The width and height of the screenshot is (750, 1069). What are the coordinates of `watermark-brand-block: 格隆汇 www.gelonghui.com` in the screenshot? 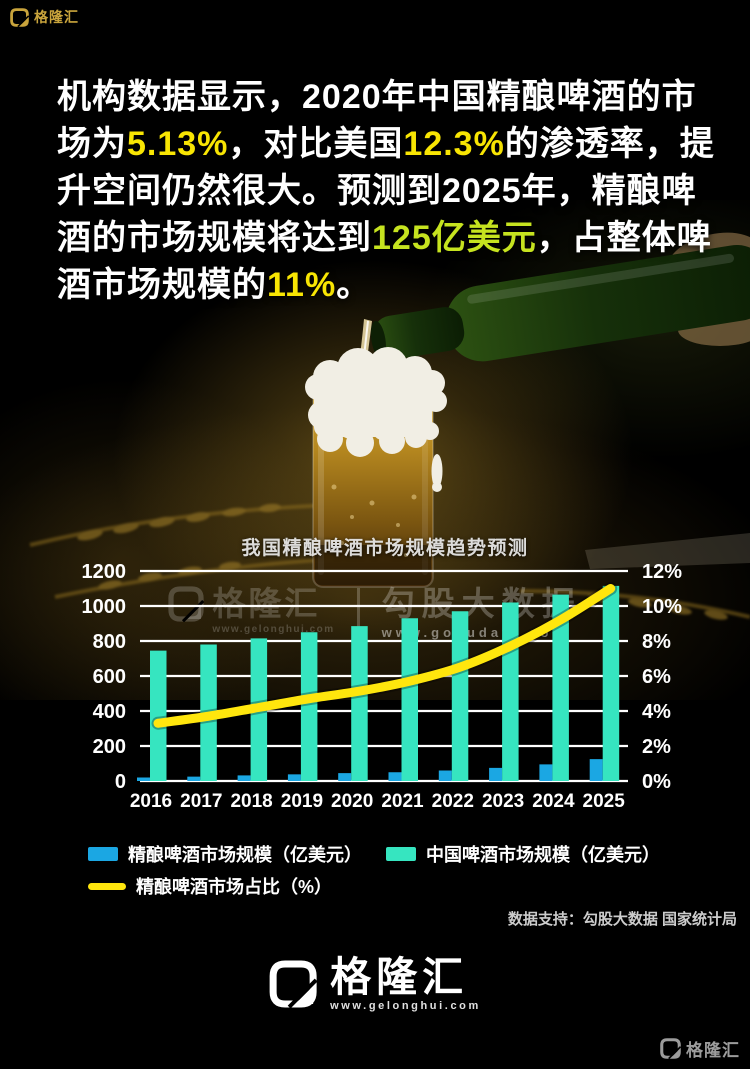 It's located at (251, 610).